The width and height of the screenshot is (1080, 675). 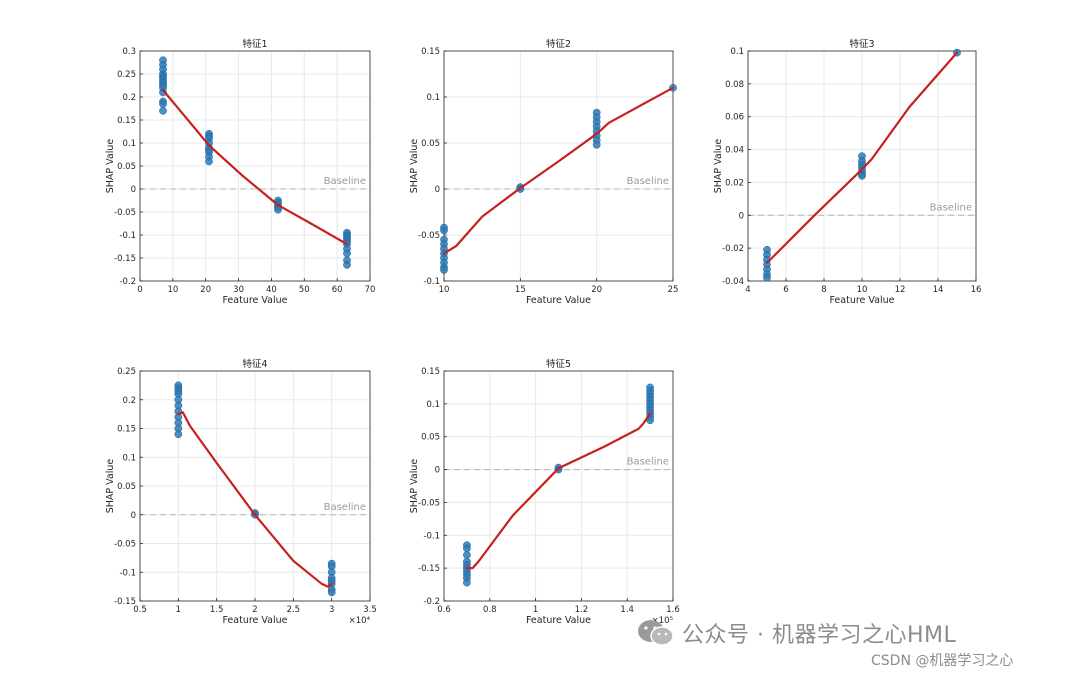 What do you see at coordinates (734, 118) in the screenshot?
I see `y-tick-label: 0.06` at bounding box center [734, 118].